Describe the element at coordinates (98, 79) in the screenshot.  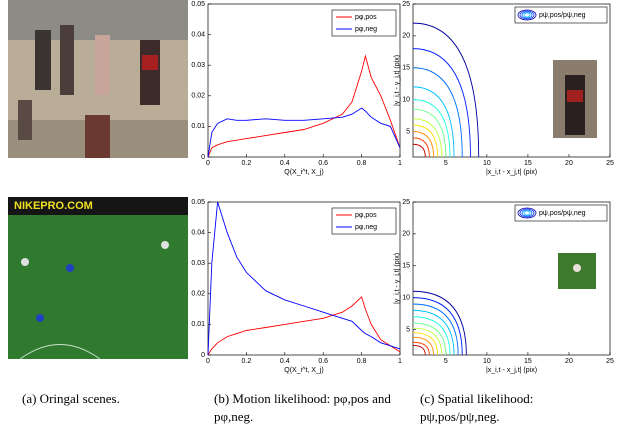
I see `scene-top` at that location.